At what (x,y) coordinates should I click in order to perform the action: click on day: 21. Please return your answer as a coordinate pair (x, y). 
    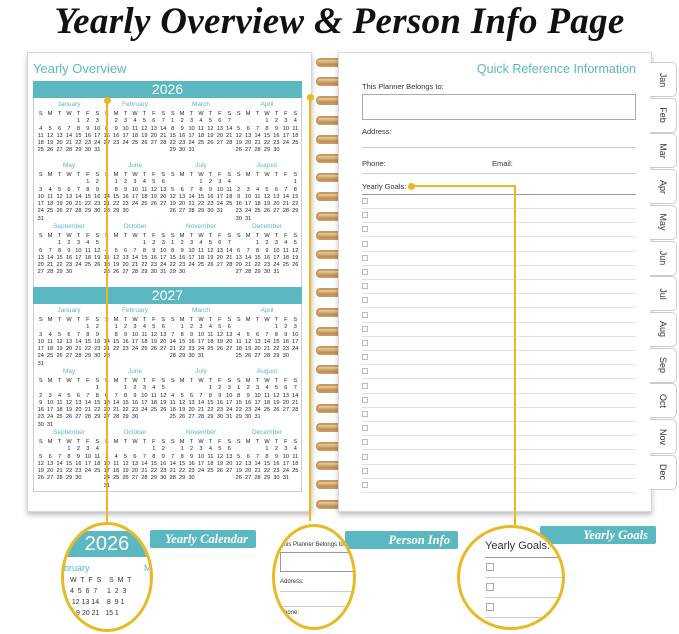
    Looking at the image, I should click on (248, 265).